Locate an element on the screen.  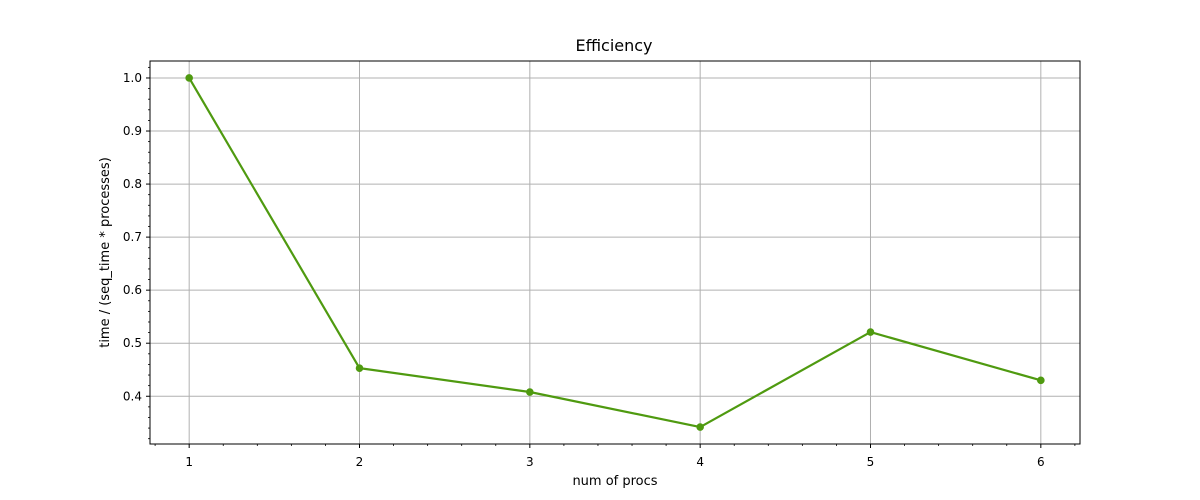
x-tick-label: 2 is located at coordinates (360, 462).